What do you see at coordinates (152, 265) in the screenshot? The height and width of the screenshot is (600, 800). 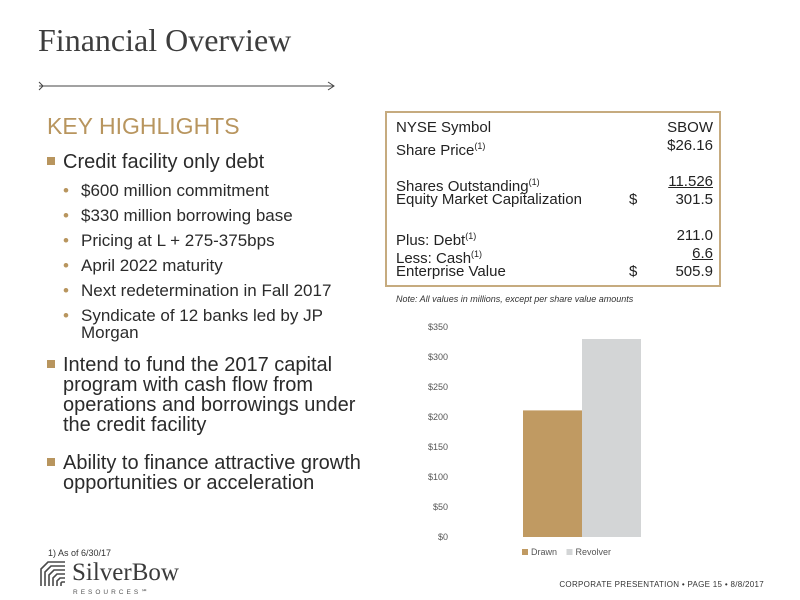 I see `sub-item-text: April 2022 maturity` at bounding box center [152, 265].